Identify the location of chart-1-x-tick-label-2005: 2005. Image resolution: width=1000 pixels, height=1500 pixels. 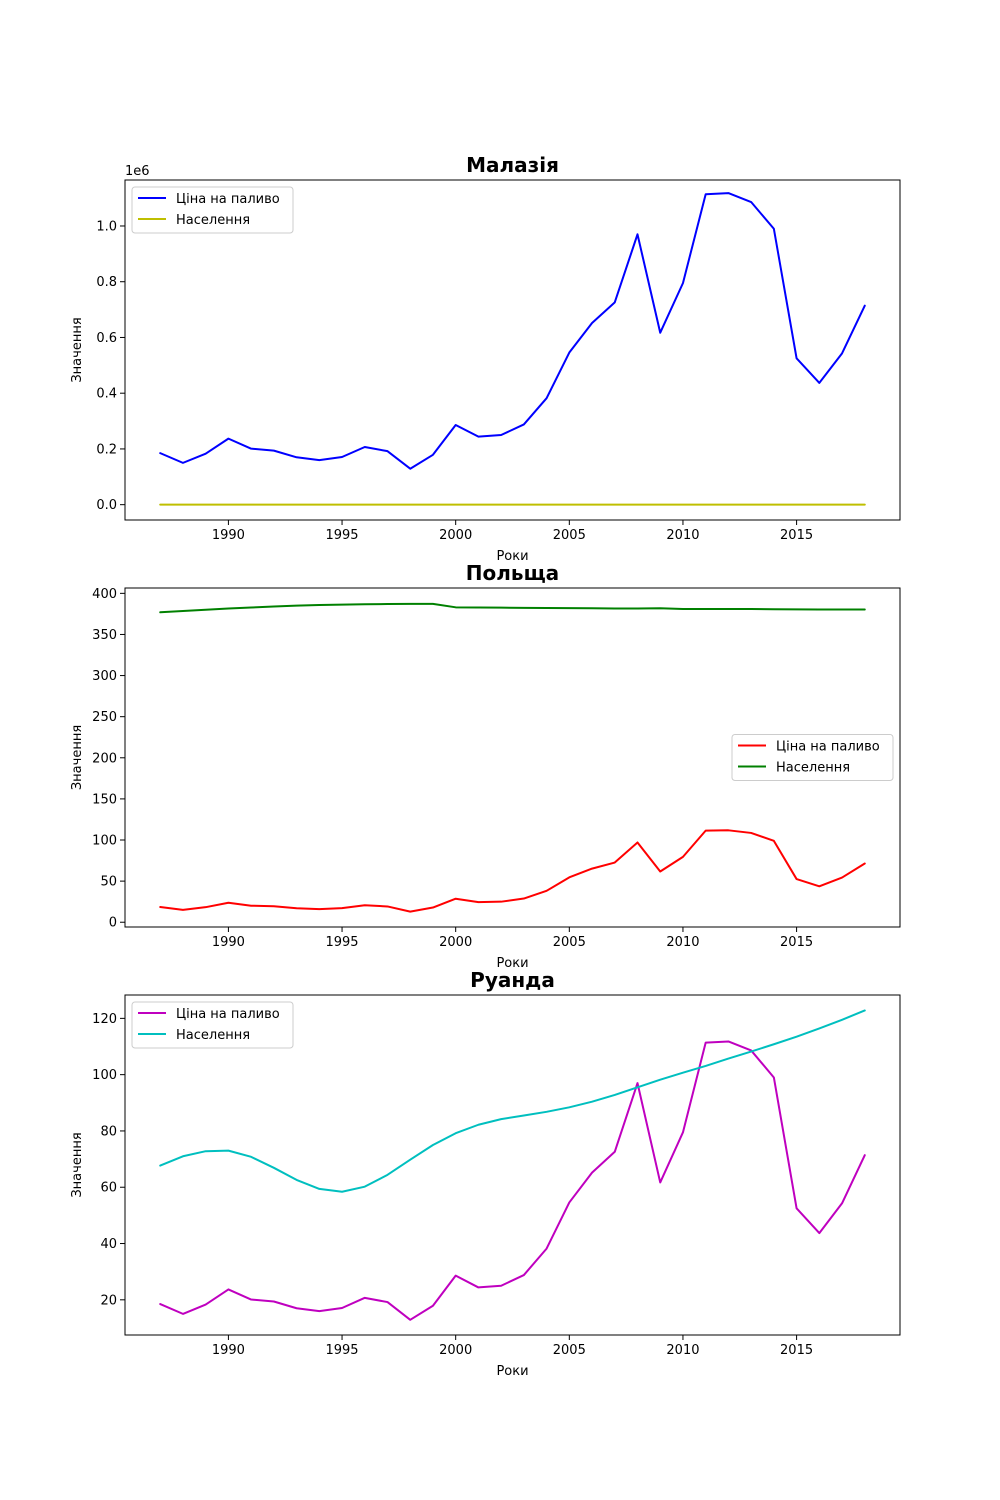
(569, 535).